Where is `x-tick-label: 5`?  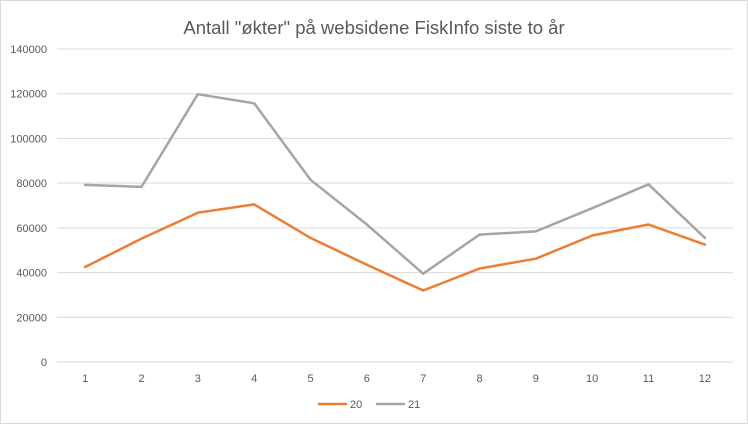 x-tick-label: 5 is located at coordinates (310, 379).